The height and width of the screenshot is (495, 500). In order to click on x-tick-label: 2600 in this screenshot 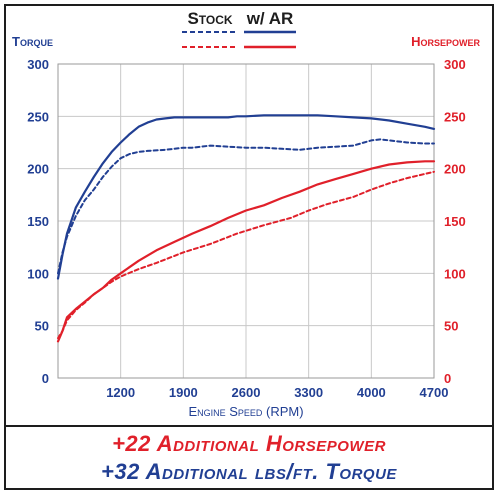, I will do `click(246, 392)`.